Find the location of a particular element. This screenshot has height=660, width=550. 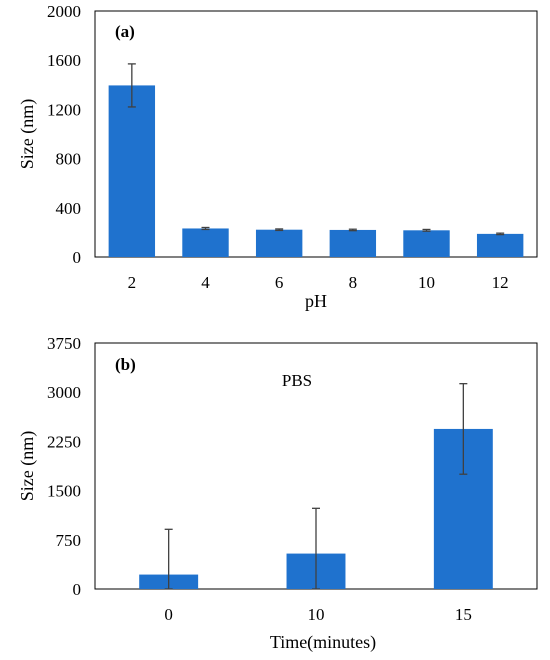

x-tick-label: 6 is located at coordinates (279, 282).